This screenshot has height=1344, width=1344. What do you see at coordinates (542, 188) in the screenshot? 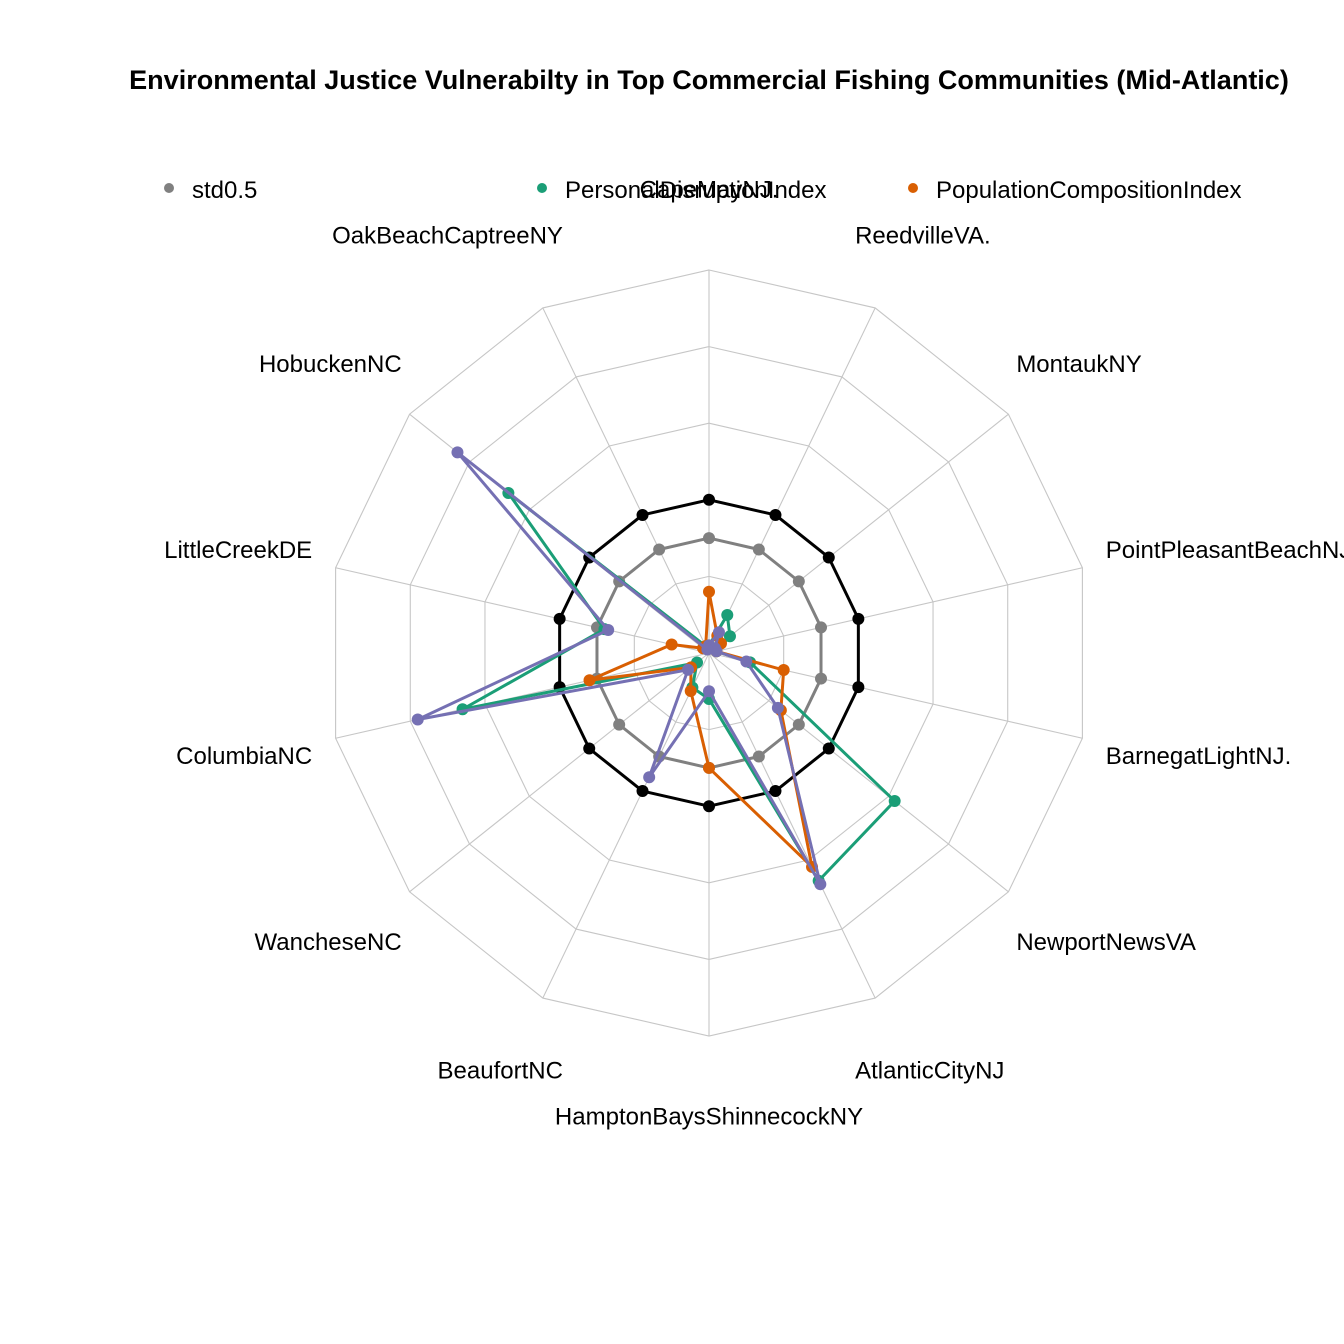
I see `legend-marker-personal-disruption-index` at bounding box center [542, 188].